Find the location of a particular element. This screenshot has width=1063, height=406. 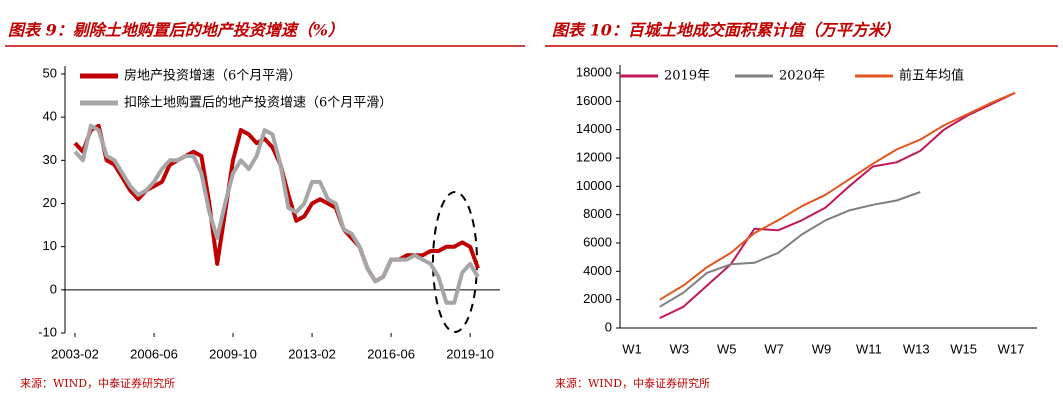

legend-label: 2019年 is located at coordinates (687, 76).